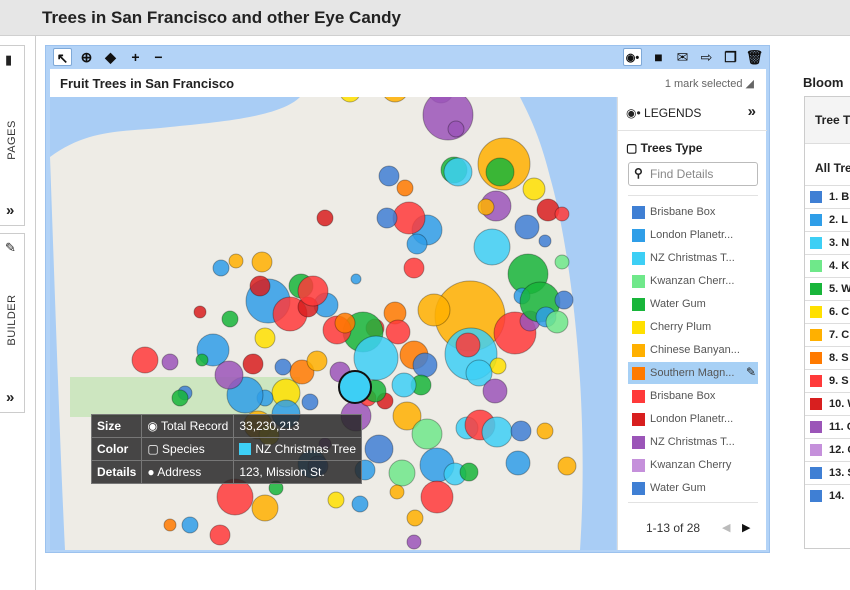 The width and height of the screenshot is (850, 590). Describe the element at coordinates (827, 196) in the screenshot. I see `table-row: 1. B` at that location.